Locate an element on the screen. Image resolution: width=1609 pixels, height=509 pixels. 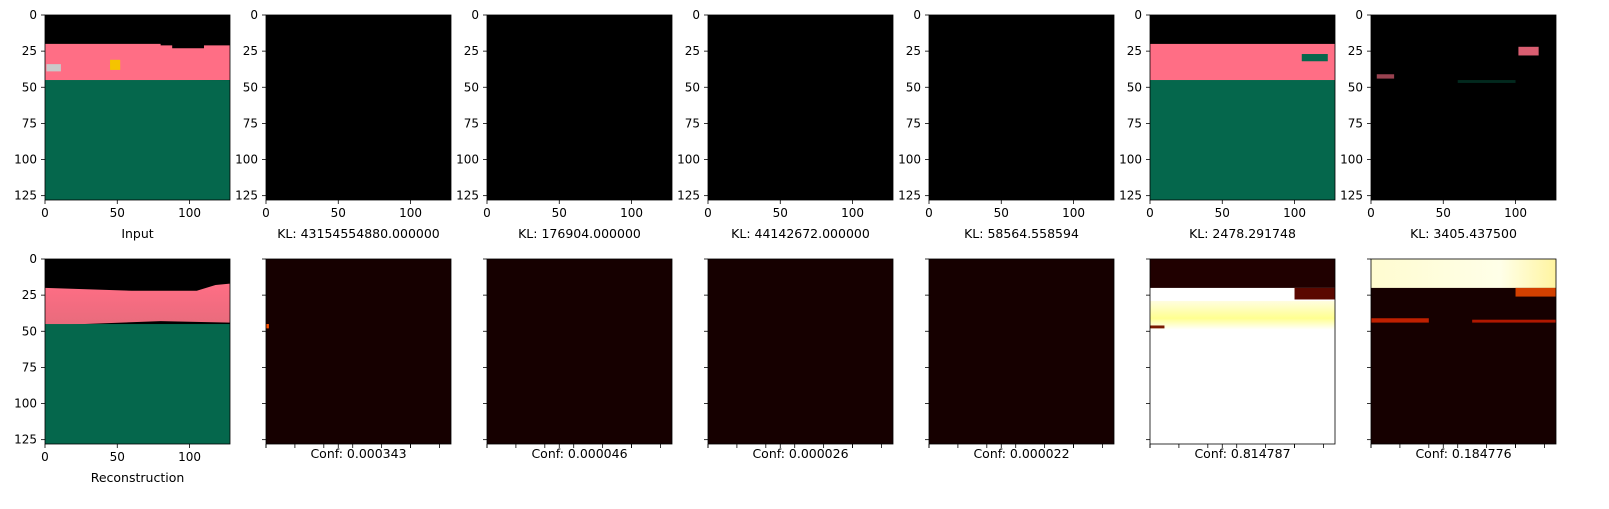
panel-11: Conf: 0.000026 is located at coordinates (798, 360).